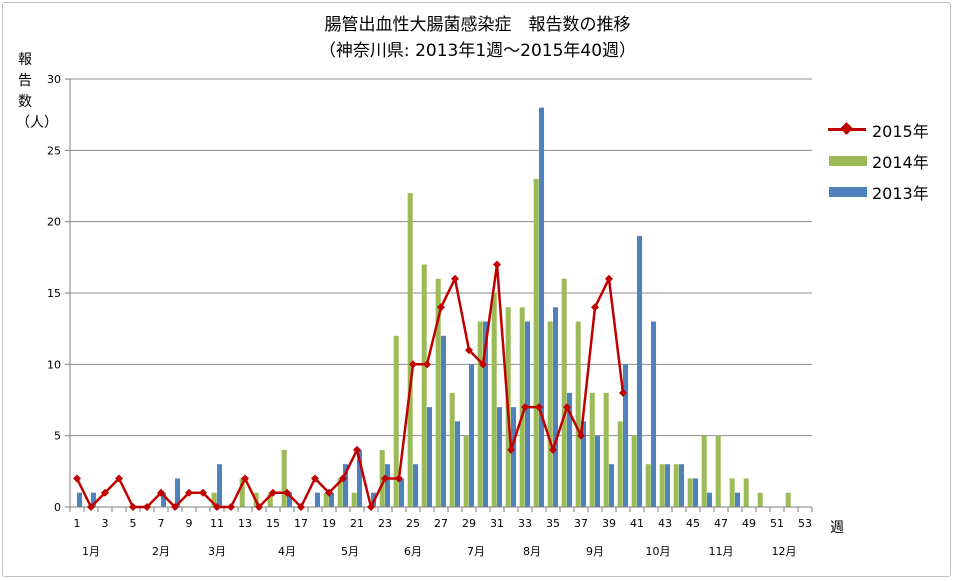 Image resolution: width=955 pixels, height=581 pixels. I want to click on x-tick-label: 7, so click(161, 523).